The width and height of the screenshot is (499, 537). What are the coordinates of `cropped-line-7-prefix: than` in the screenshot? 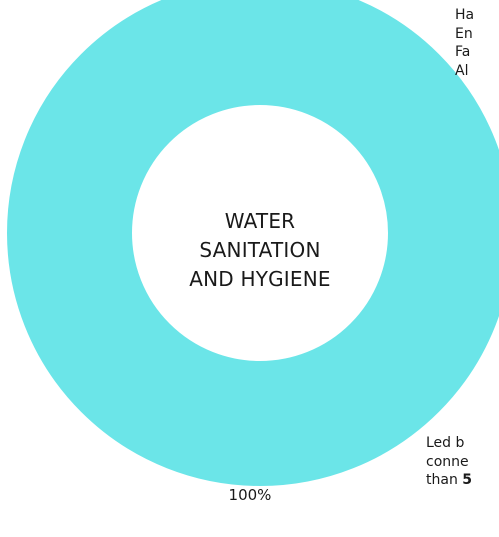 It's located at (444, 480).